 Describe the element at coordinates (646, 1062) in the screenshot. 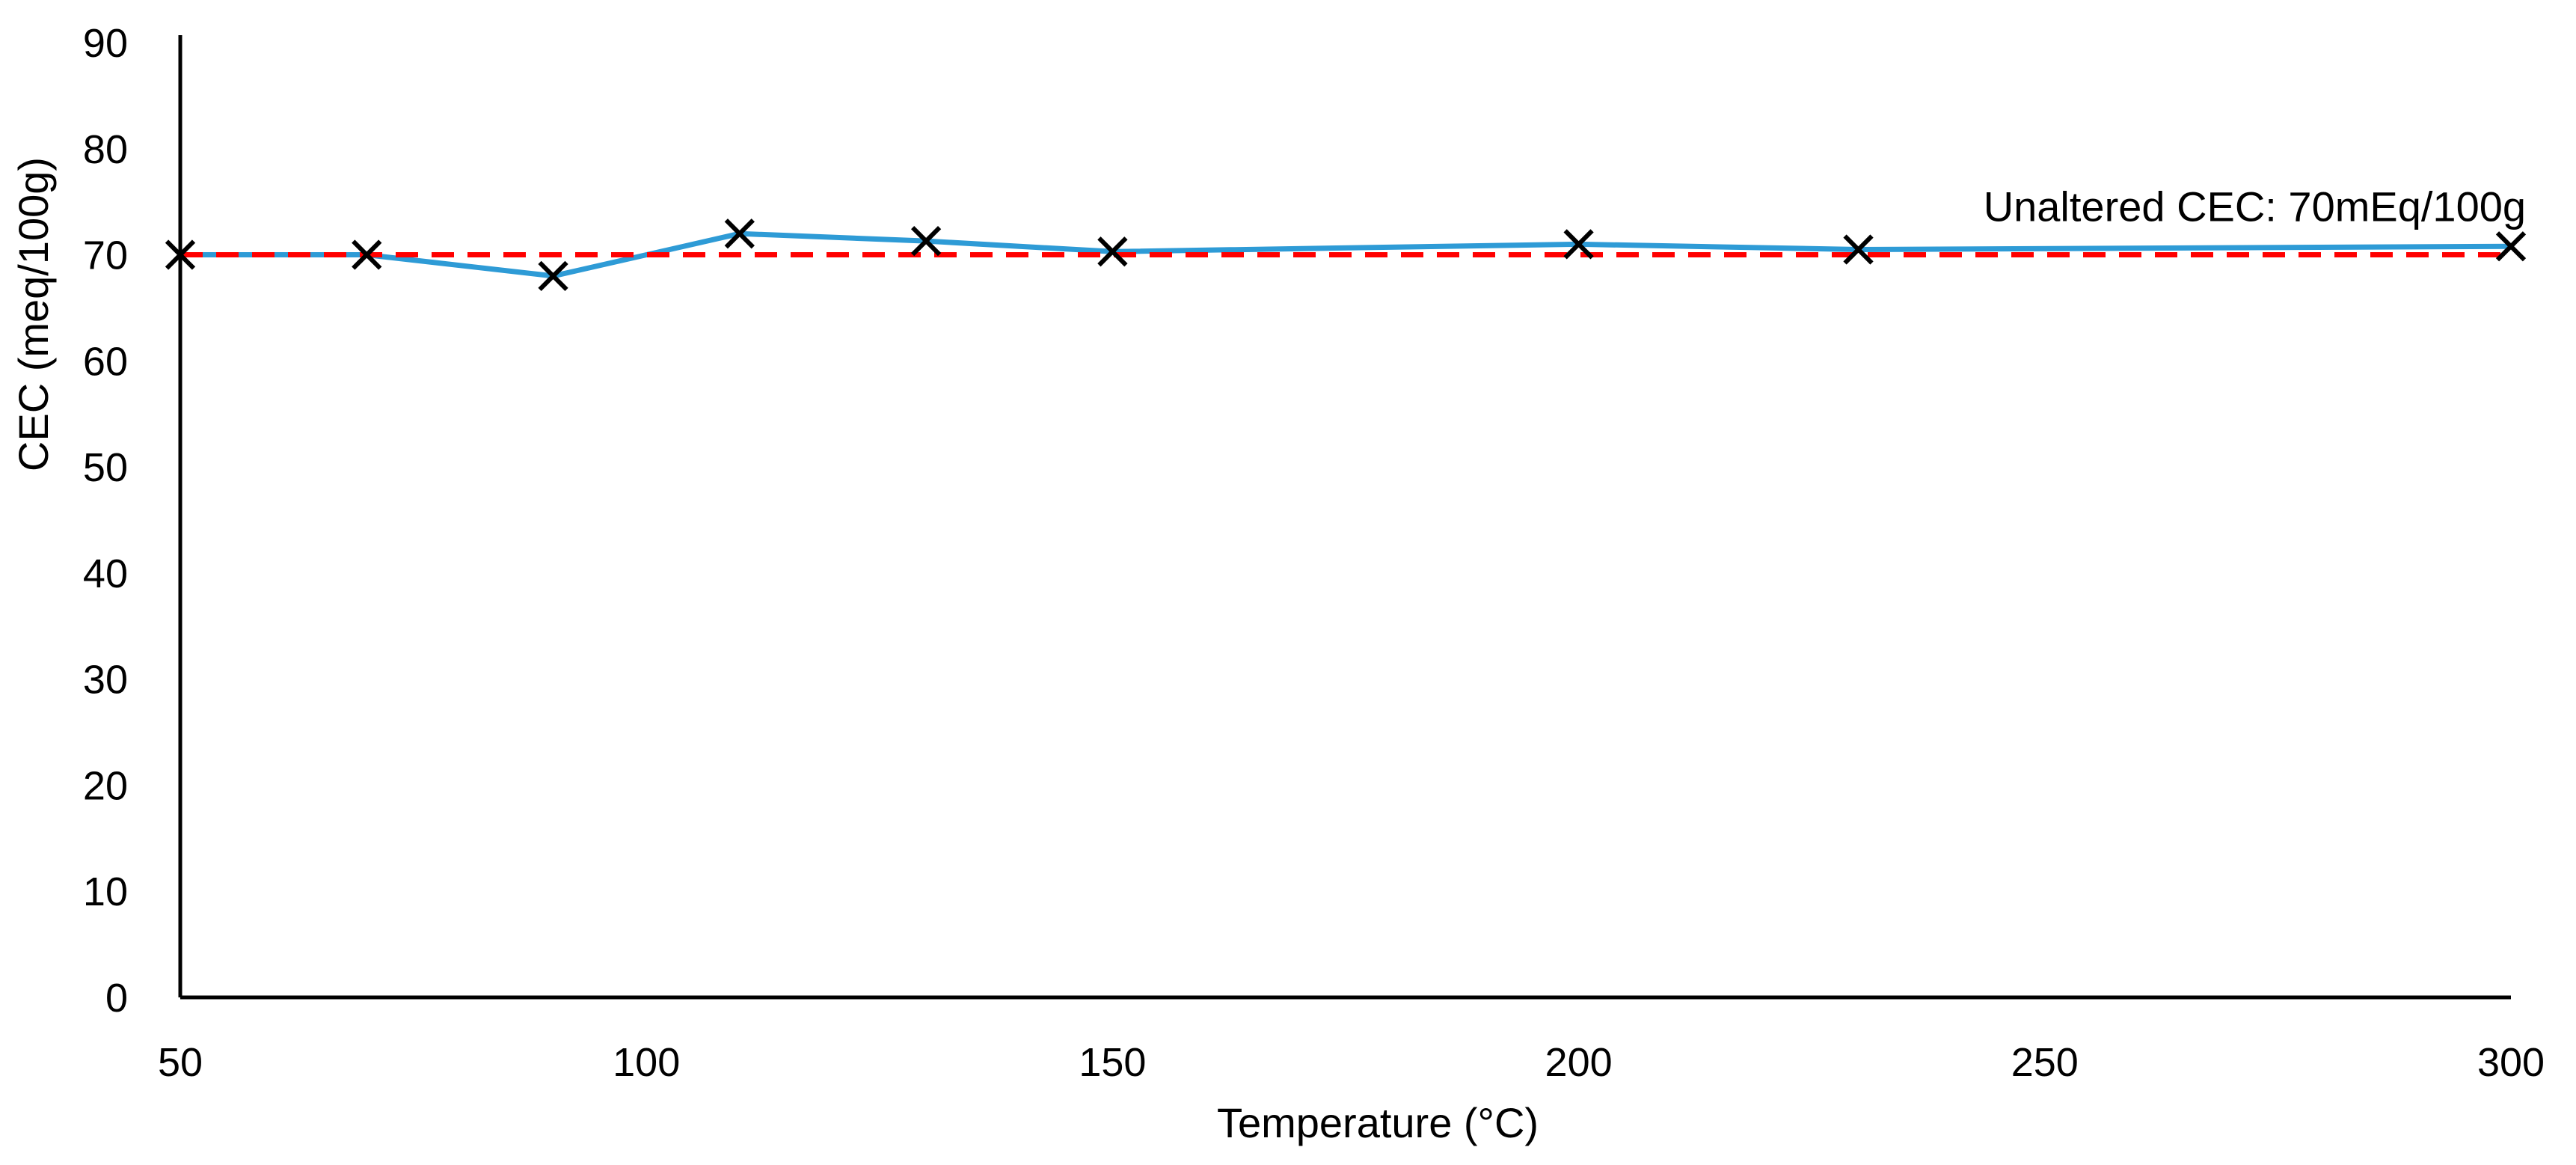

I see `x-tick-label: 100` at that location.